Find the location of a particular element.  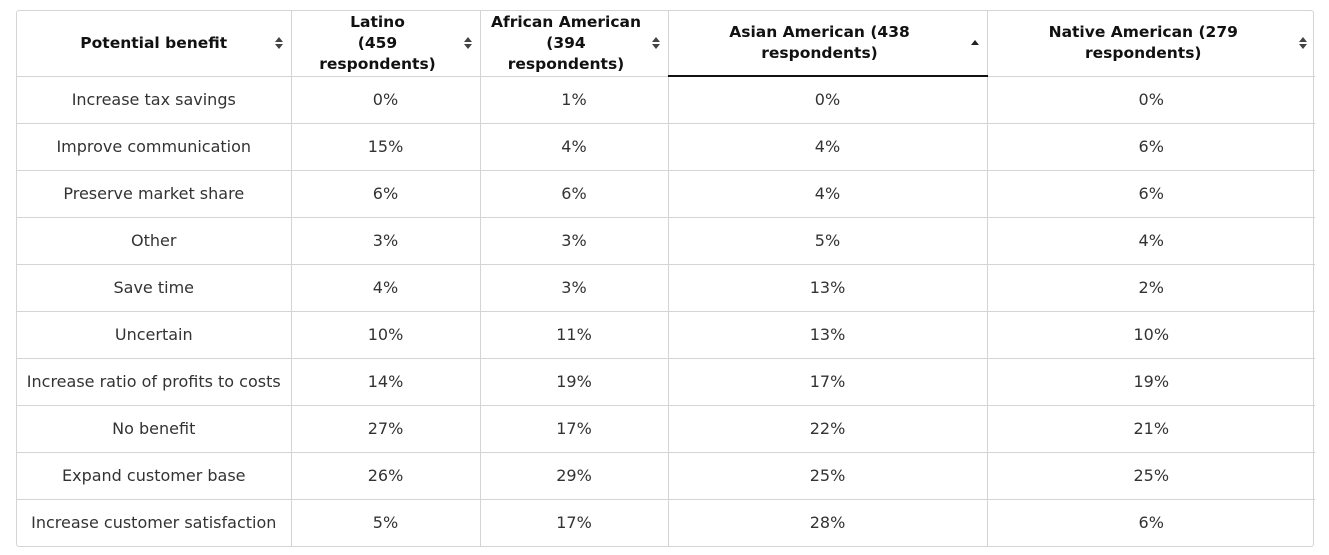

header-content: Asian American (438 respondents) is located at coordinates (828, 43).